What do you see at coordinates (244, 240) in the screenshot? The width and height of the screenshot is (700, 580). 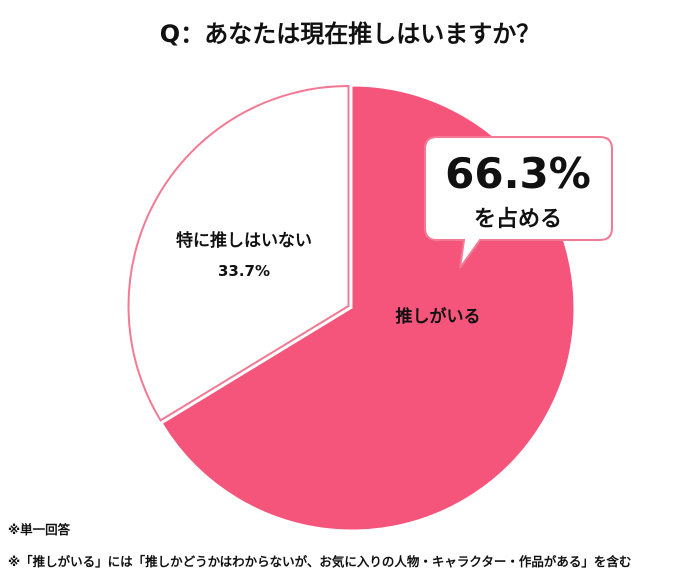 I see `slice-label-1: 特に推しはいない` at bounding box center [244, 240].